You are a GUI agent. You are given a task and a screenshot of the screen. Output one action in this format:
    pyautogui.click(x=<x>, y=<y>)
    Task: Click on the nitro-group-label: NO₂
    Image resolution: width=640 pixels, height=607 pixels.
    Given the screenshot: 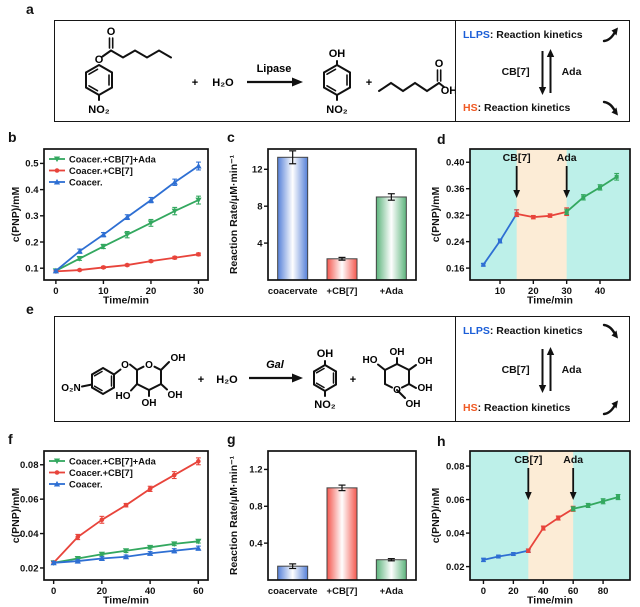 What is the action you would take?
    pyautogui.click(x=99, y=110)
    